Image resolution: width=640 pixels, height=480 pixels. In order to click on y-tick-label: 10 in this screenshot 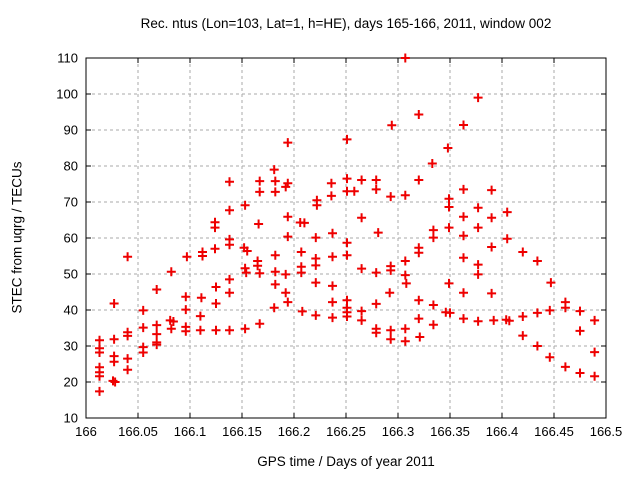, I will do `click(71, 418)`.